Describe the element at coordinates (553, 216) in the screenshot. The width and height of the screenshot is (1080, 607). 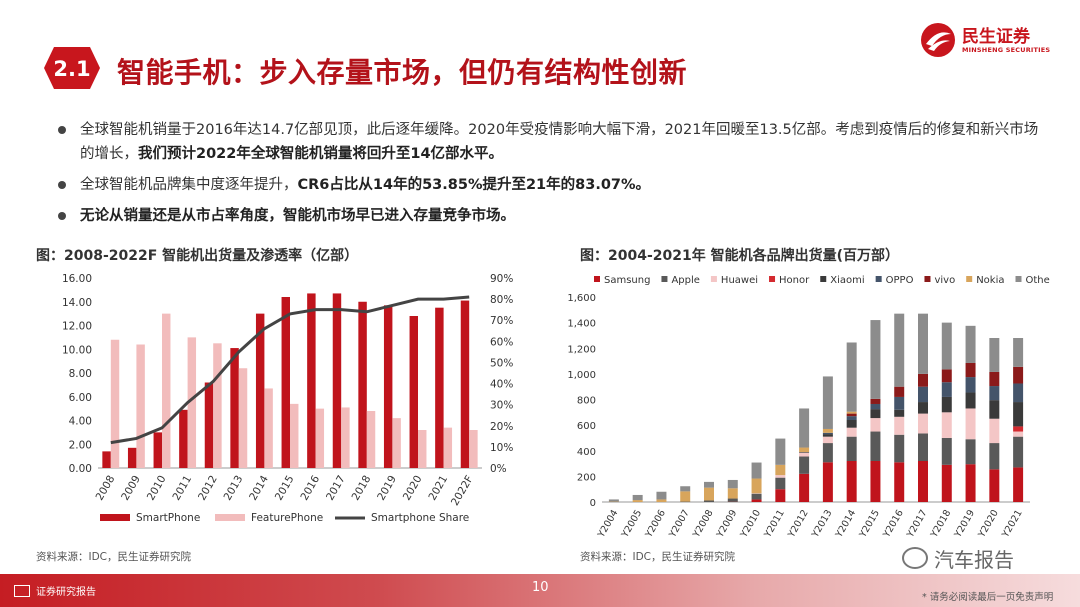
I see `bullet-item: 无论从销量还是从市占率角度，智能机市场早已进入存量竞争市场。` at that location.